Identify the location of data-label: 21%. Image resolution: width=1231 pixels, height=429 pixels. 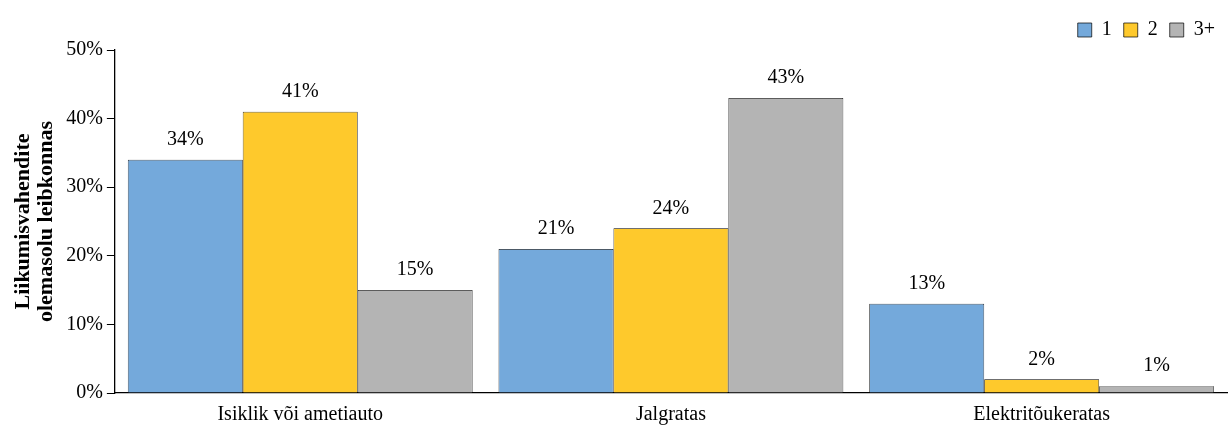
(556, 227).